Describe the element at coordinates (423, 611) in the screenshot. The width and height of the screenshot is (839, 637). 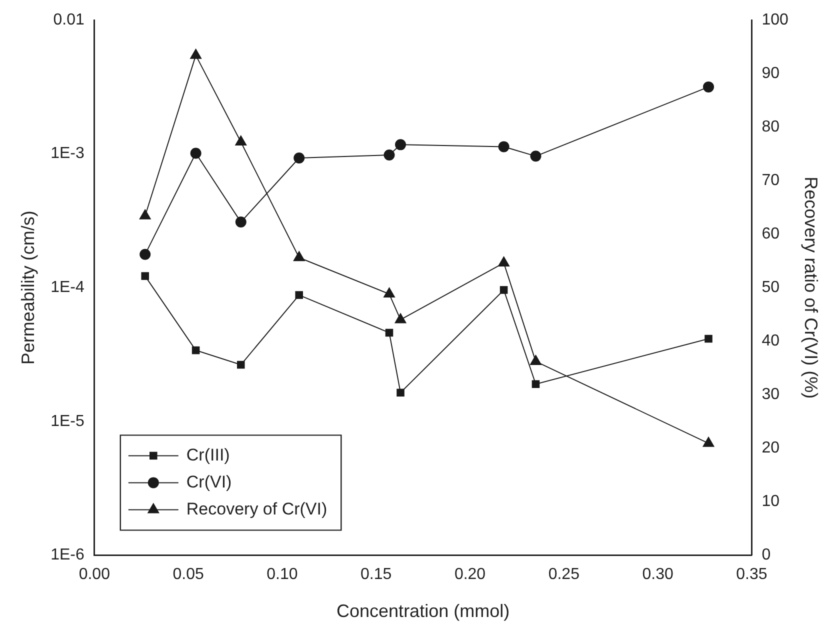
I see `x-axis-title: Concentration (mmol)` at that location.